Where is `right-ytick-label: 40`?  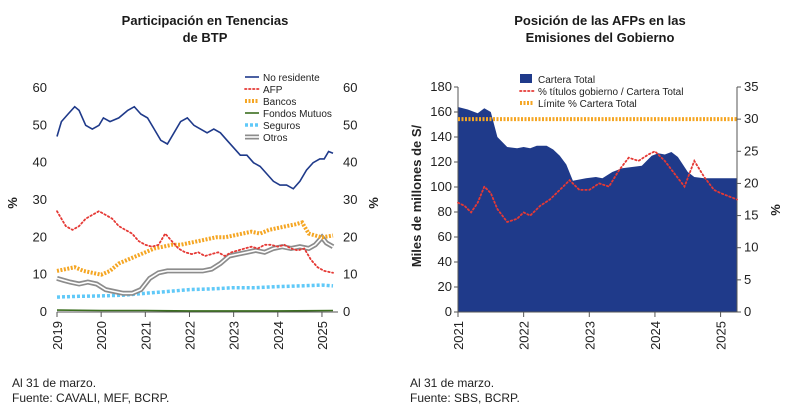 right-ytick-label: 40 is located at coordinates (445, 261).